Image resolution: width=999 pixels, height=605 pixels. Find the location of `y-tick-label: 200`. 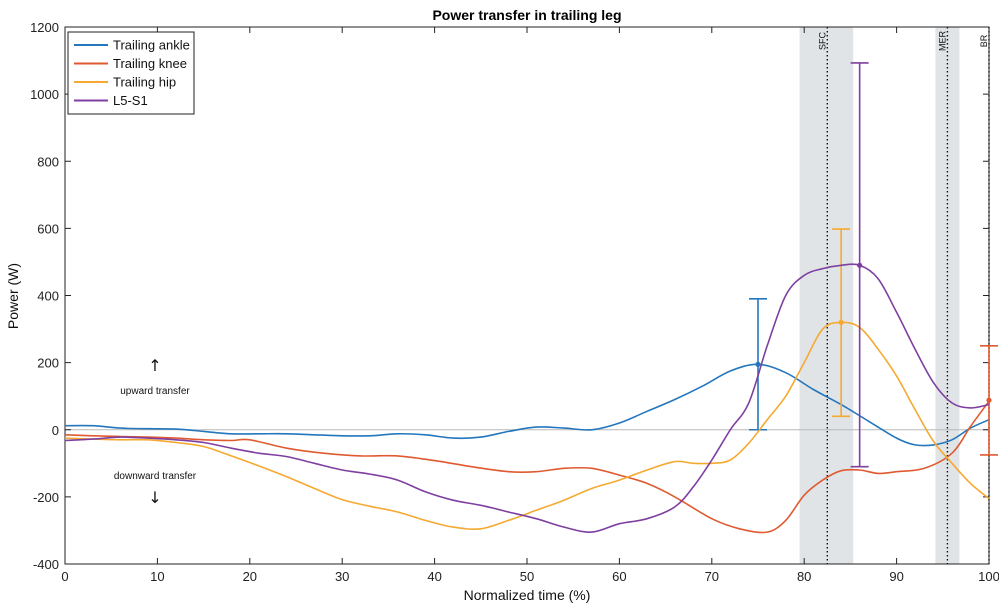

y-tick-label: 200 is located at coordinates (48, 363).